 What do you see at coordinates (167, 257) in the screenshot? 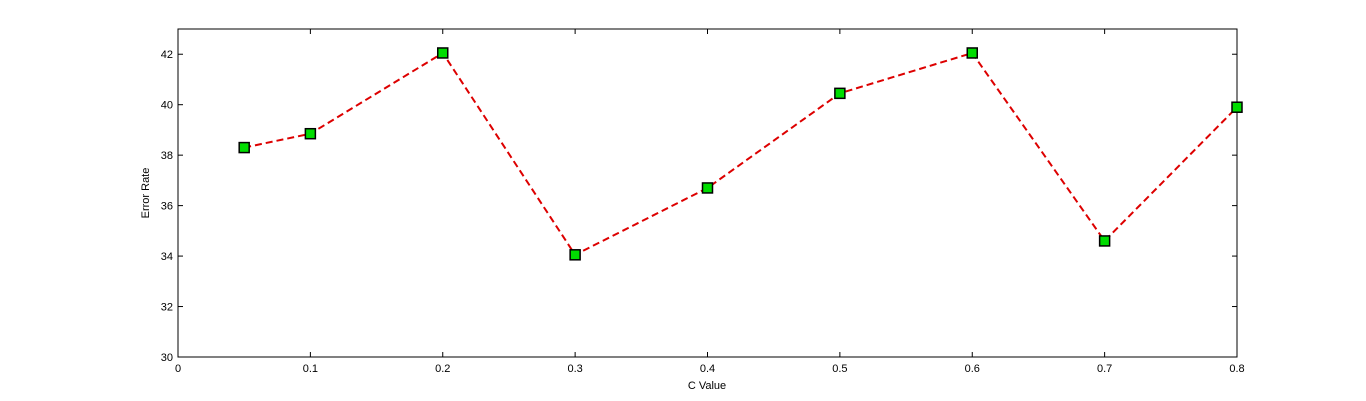
I see `y-tick-label: 34` at bounding box center [167, 257].